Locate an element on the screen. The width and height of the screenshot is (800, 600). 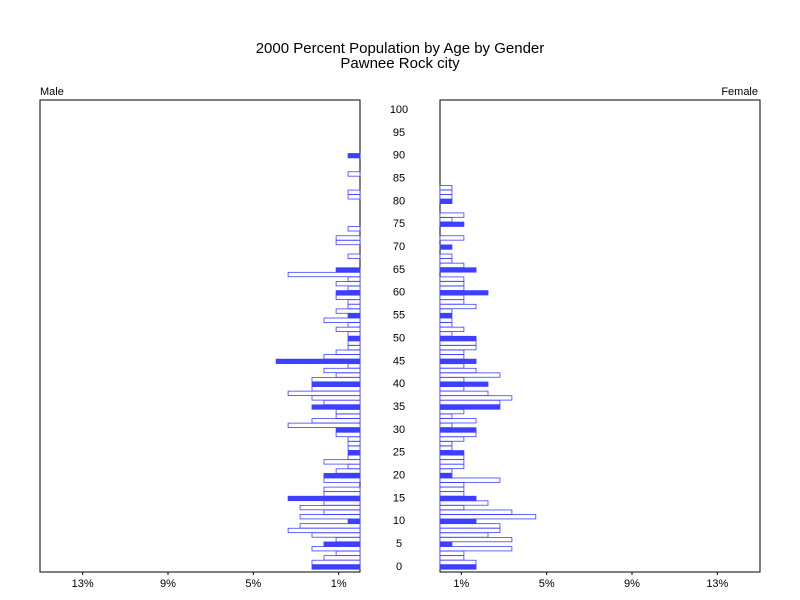
age-label: 95 is located at coordinates (399, 133).